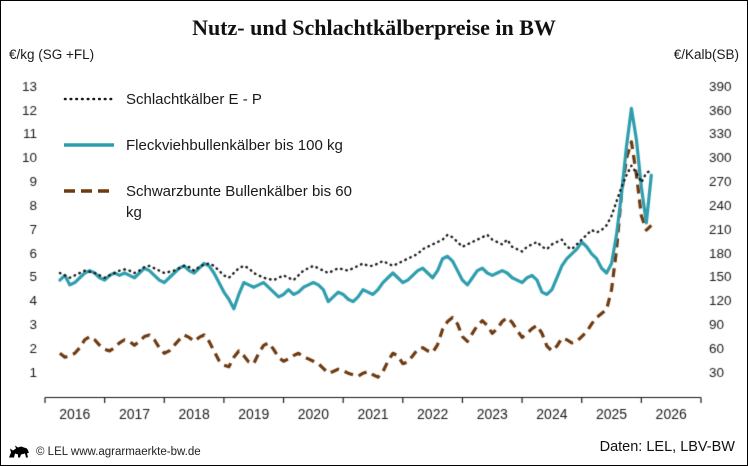 This screenshot has height=466, width=748. What do you see at coordinates (19, 451) in the screenshot?
I see `lel-logo-icon` at bounding box center [19, 451].